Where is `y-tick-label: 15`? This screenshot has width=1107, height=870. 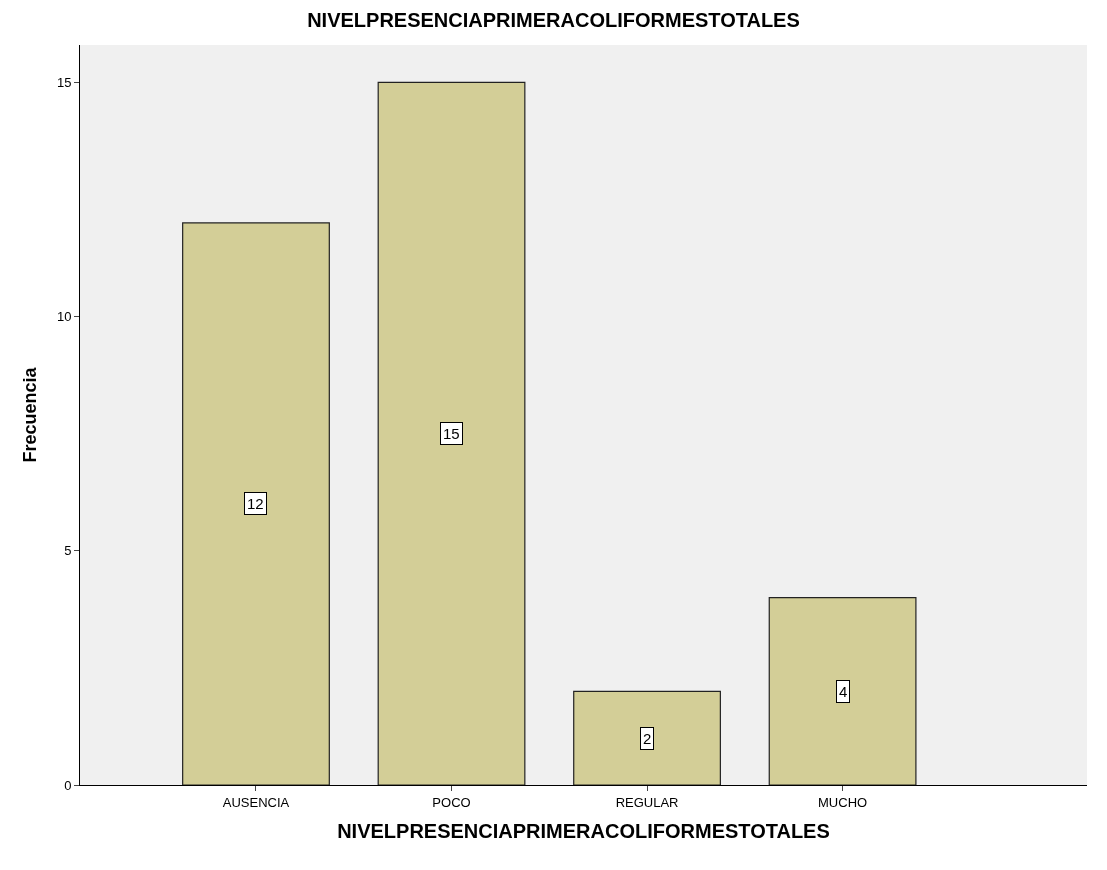 y-tick-label: 15 is located at coordinates (64, 83).